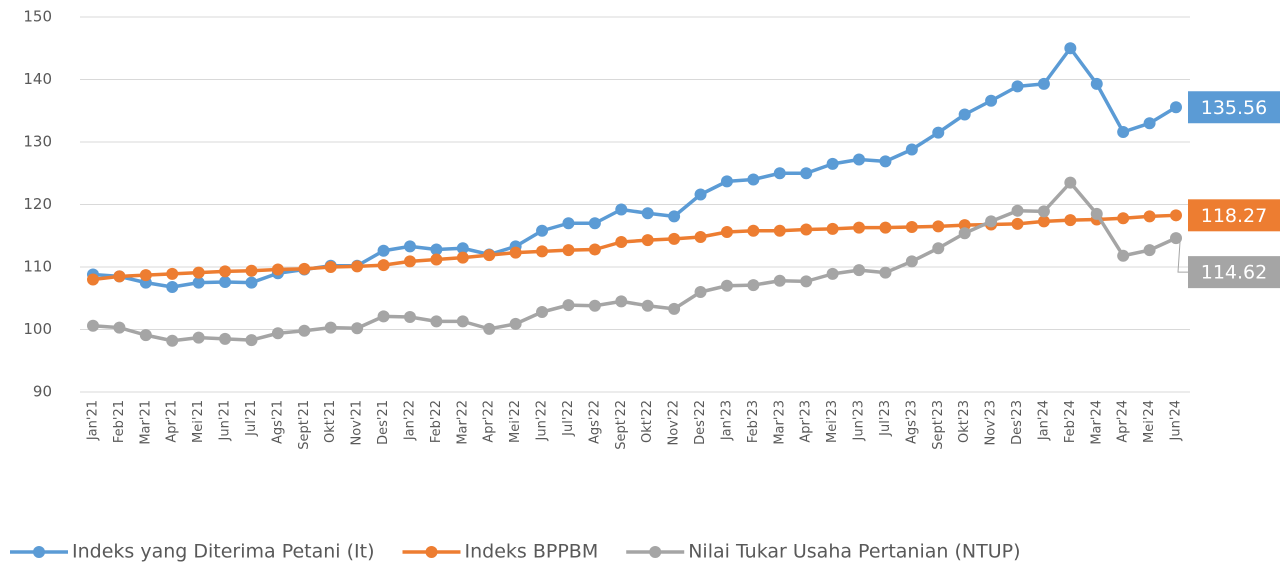 The width and height of the screenshot is (1283, 574). I want to click on end-label: 118.27, so click(1234, 216).